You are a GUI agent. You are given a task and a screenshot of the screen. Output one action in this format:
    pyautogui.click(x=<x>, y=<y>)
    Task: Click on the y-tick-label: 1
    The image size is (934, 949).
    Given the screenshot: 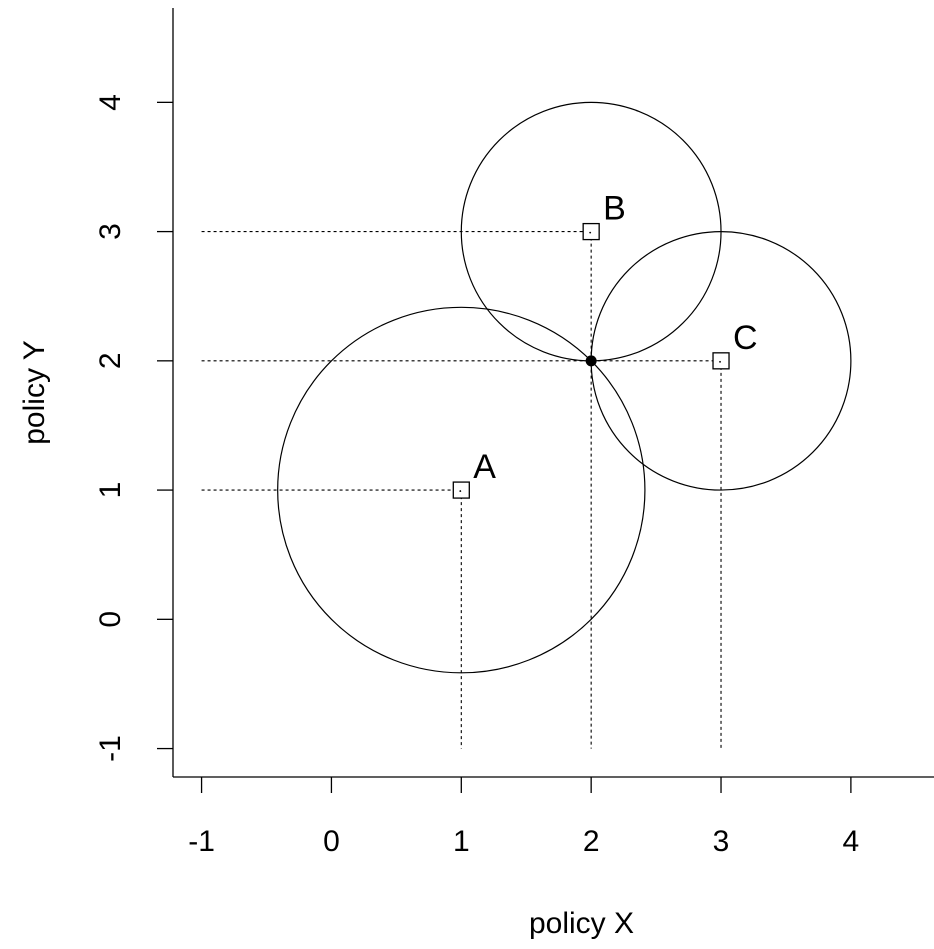 What is the action you would take?
    pyautogui.click(x=110, y=490)
    